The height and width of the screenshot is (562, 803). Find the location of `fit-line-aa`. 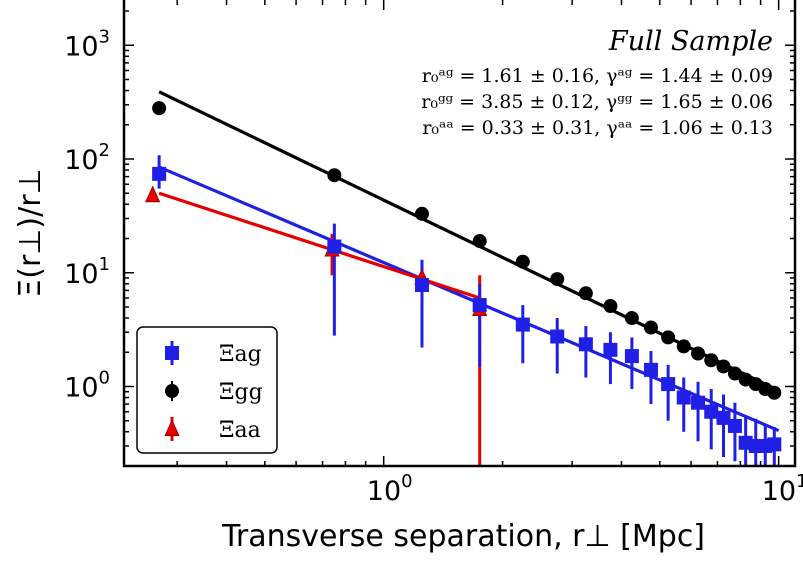

fit-line-aa is located at coordinates (319, 245).